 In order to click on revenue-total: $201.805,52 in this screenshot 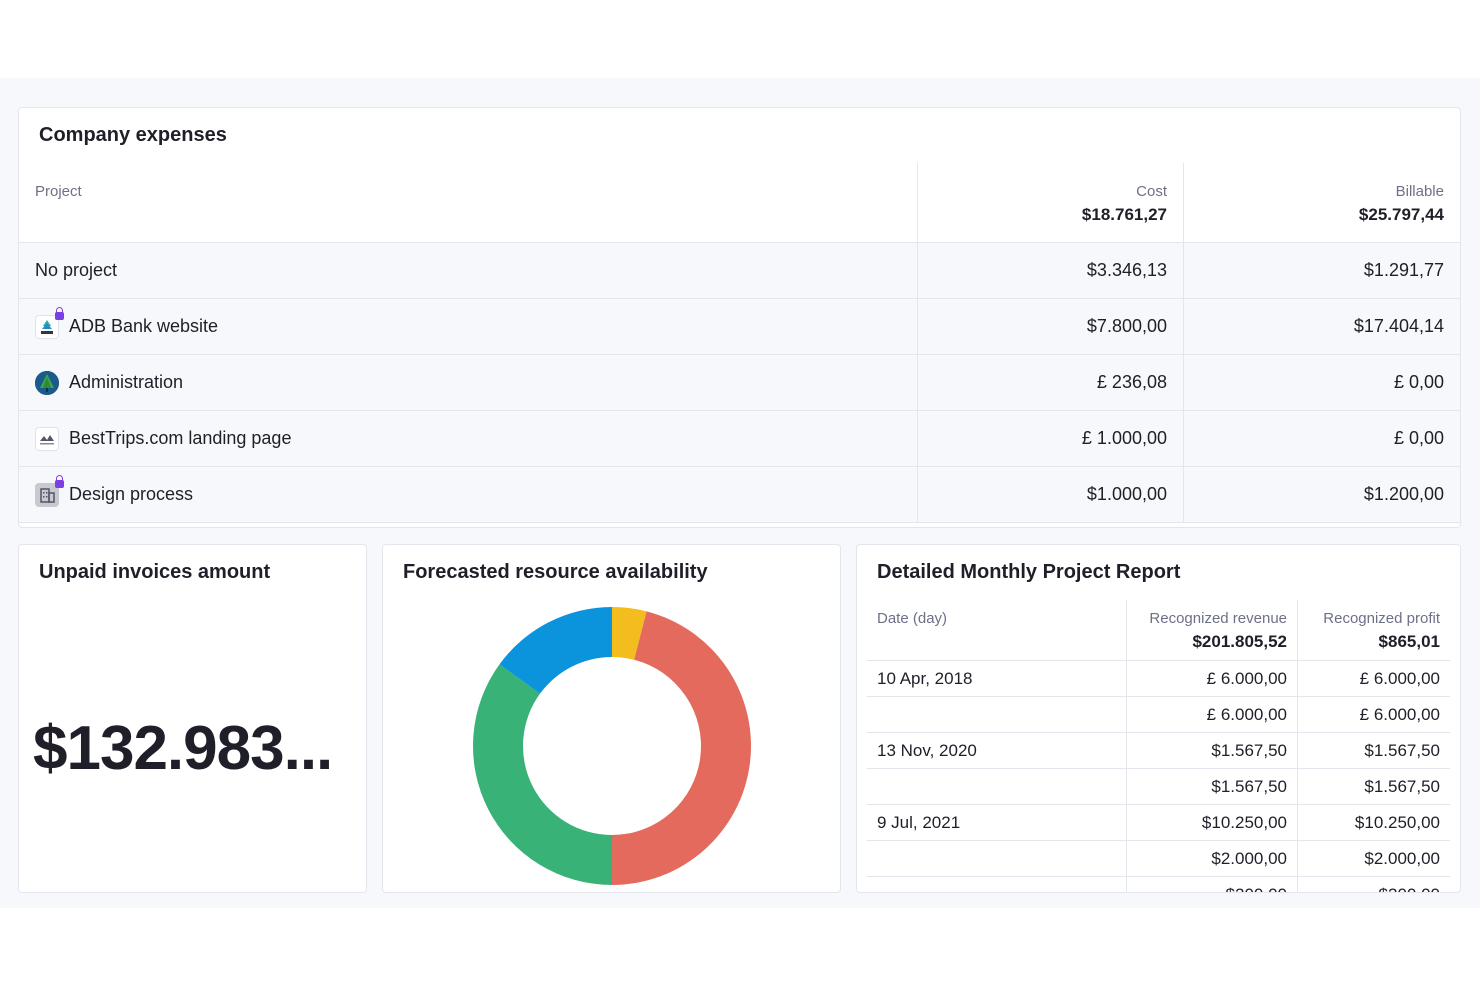, I will do `click(1239, 641)`.